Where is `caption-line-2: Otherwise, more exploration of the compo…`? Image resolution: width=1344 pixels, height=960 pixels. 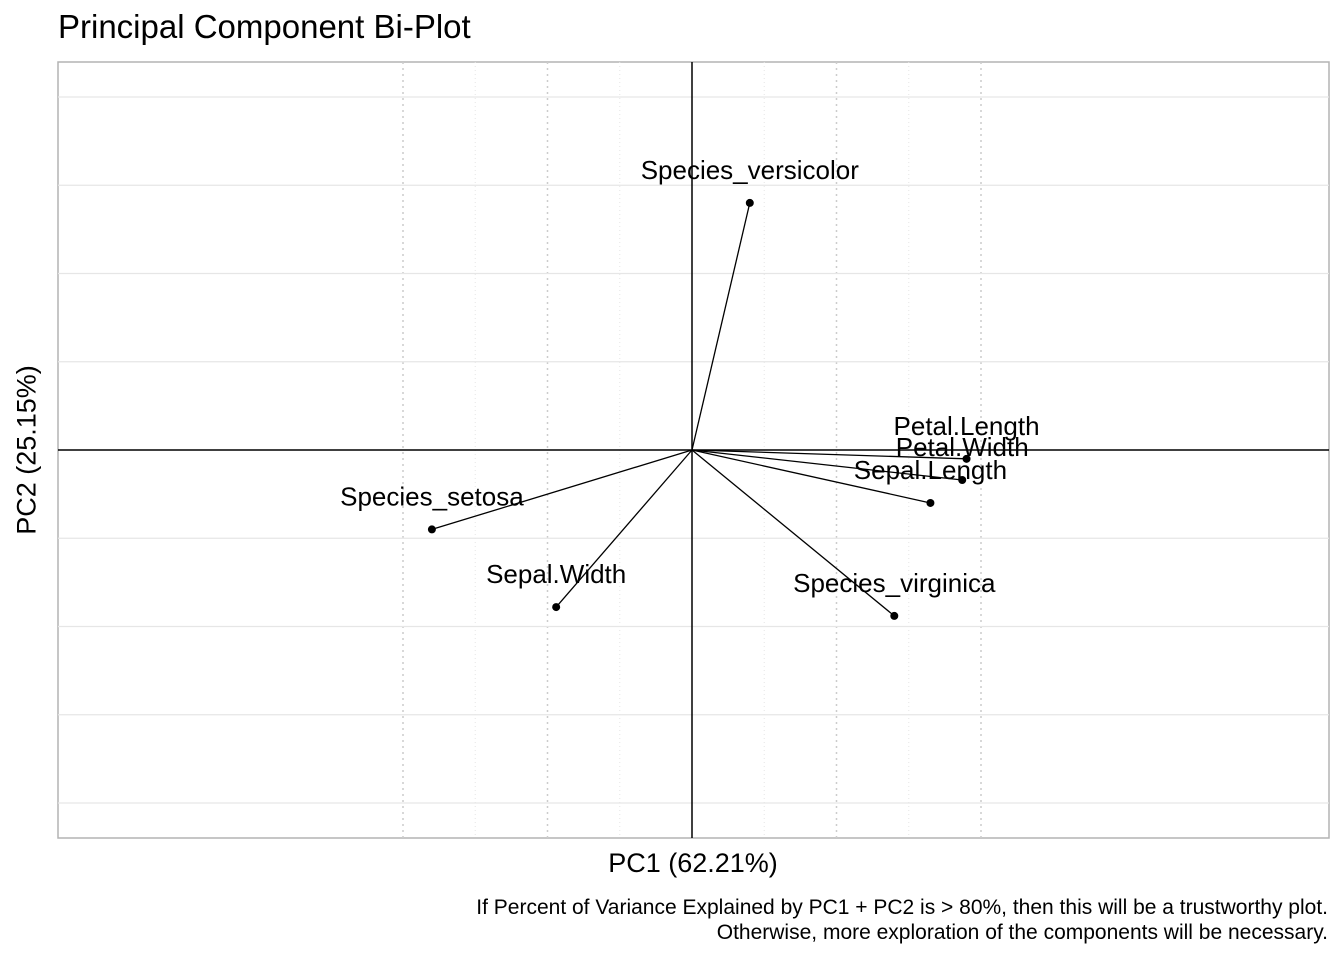 caption-line-2: Otherwise, more exploration of the compo… is located at coordinates (1022, 932).